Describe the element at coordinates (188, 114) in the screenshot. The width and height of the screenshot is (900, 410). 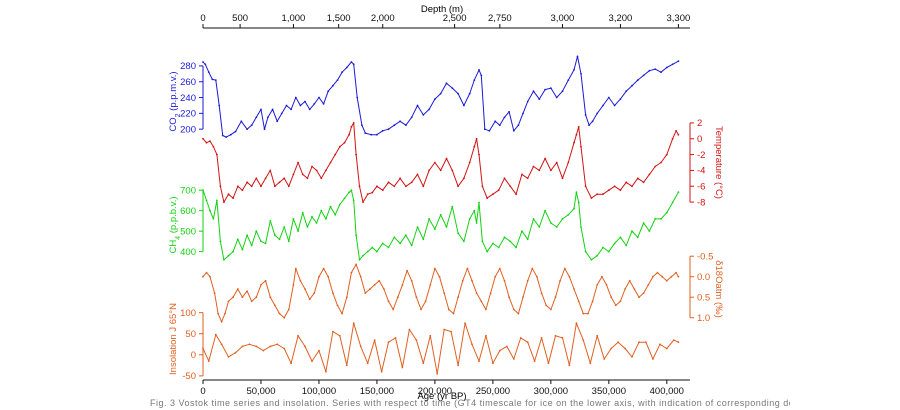
I see `co2-tick-label: 220` at that location.